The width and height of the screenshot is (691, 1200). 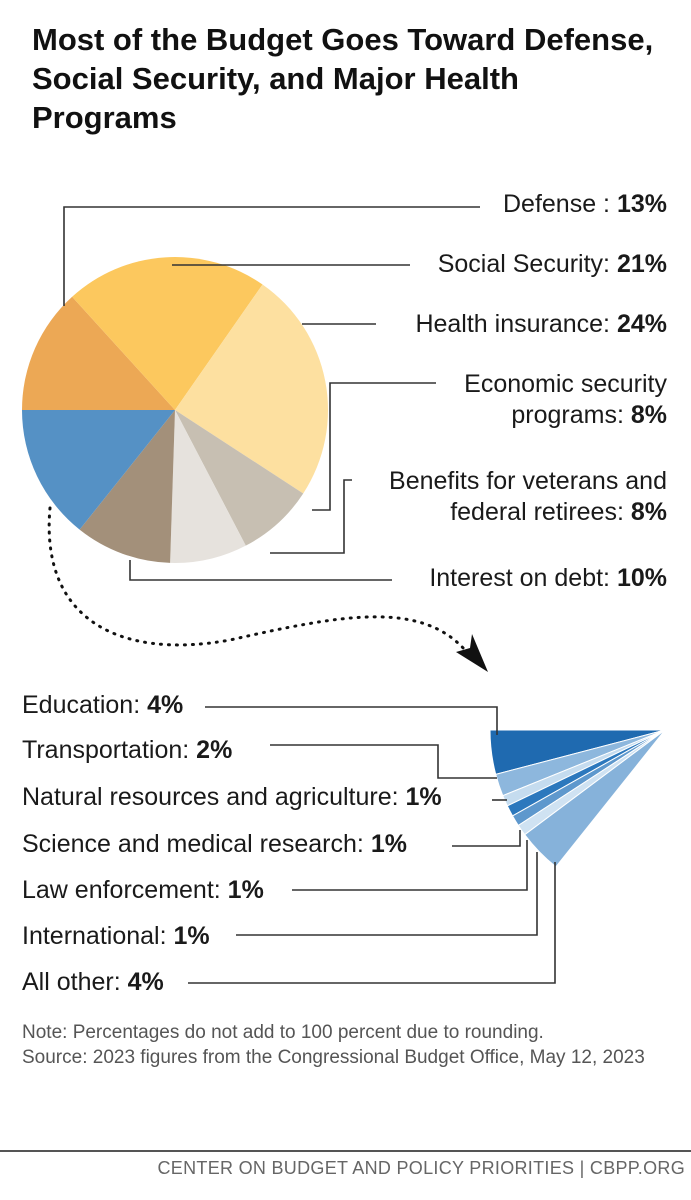 What do you see at coordinates (311, 516) in the screenshot?
I see `leader-line-benefits-for-veterans-and-federal-retirees` at bounding box center [311, 516].